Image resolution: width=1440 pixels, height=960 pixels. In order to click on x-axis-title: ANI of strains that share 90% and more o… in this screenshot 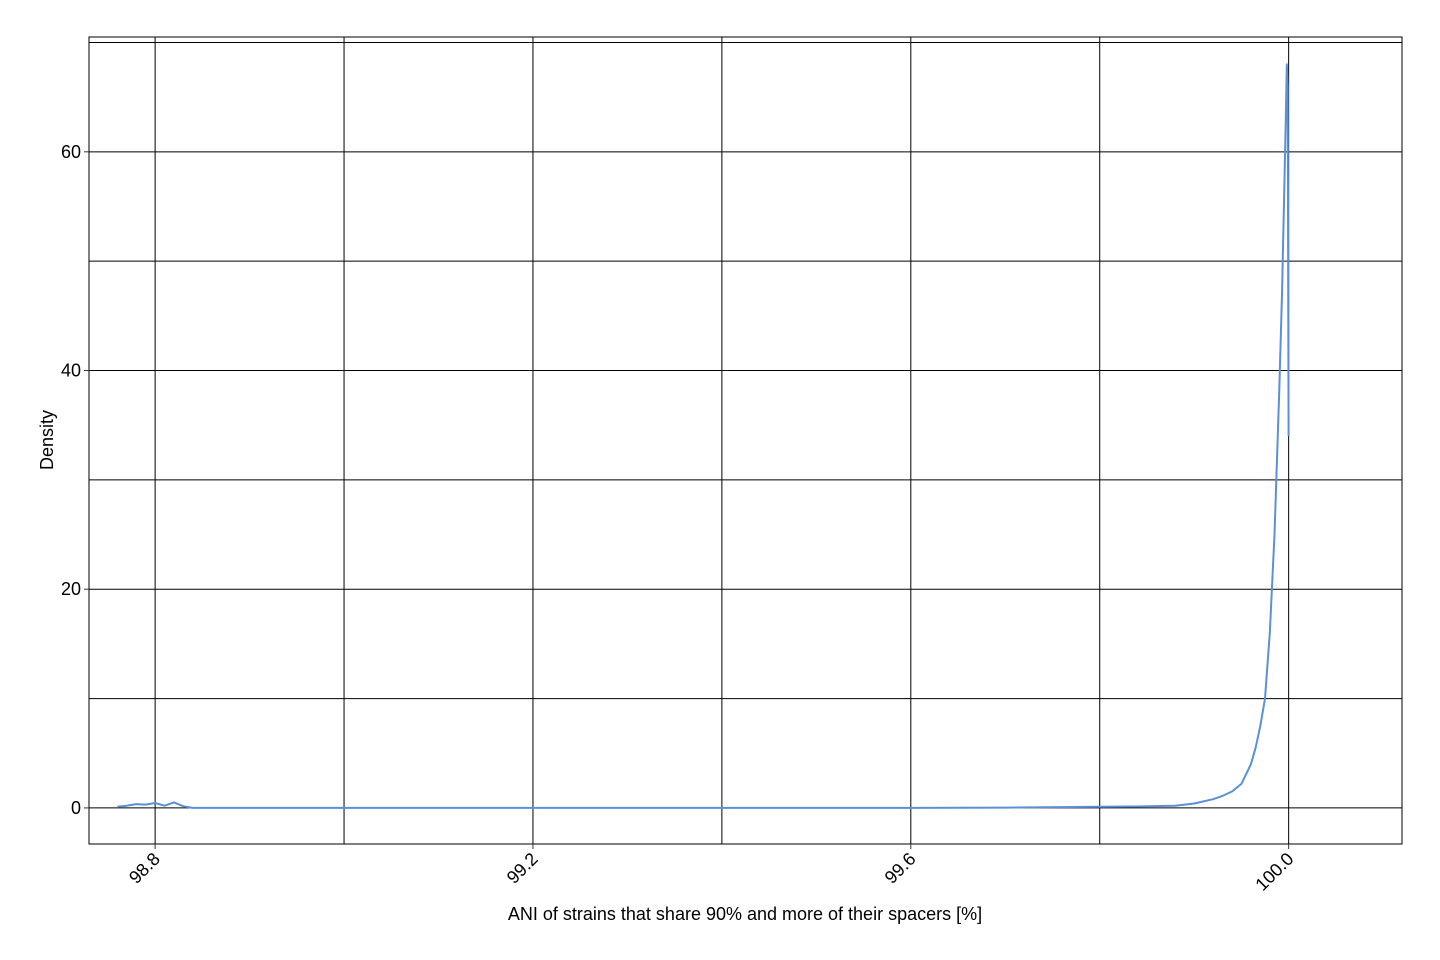, I will do `click(745, 914)`.